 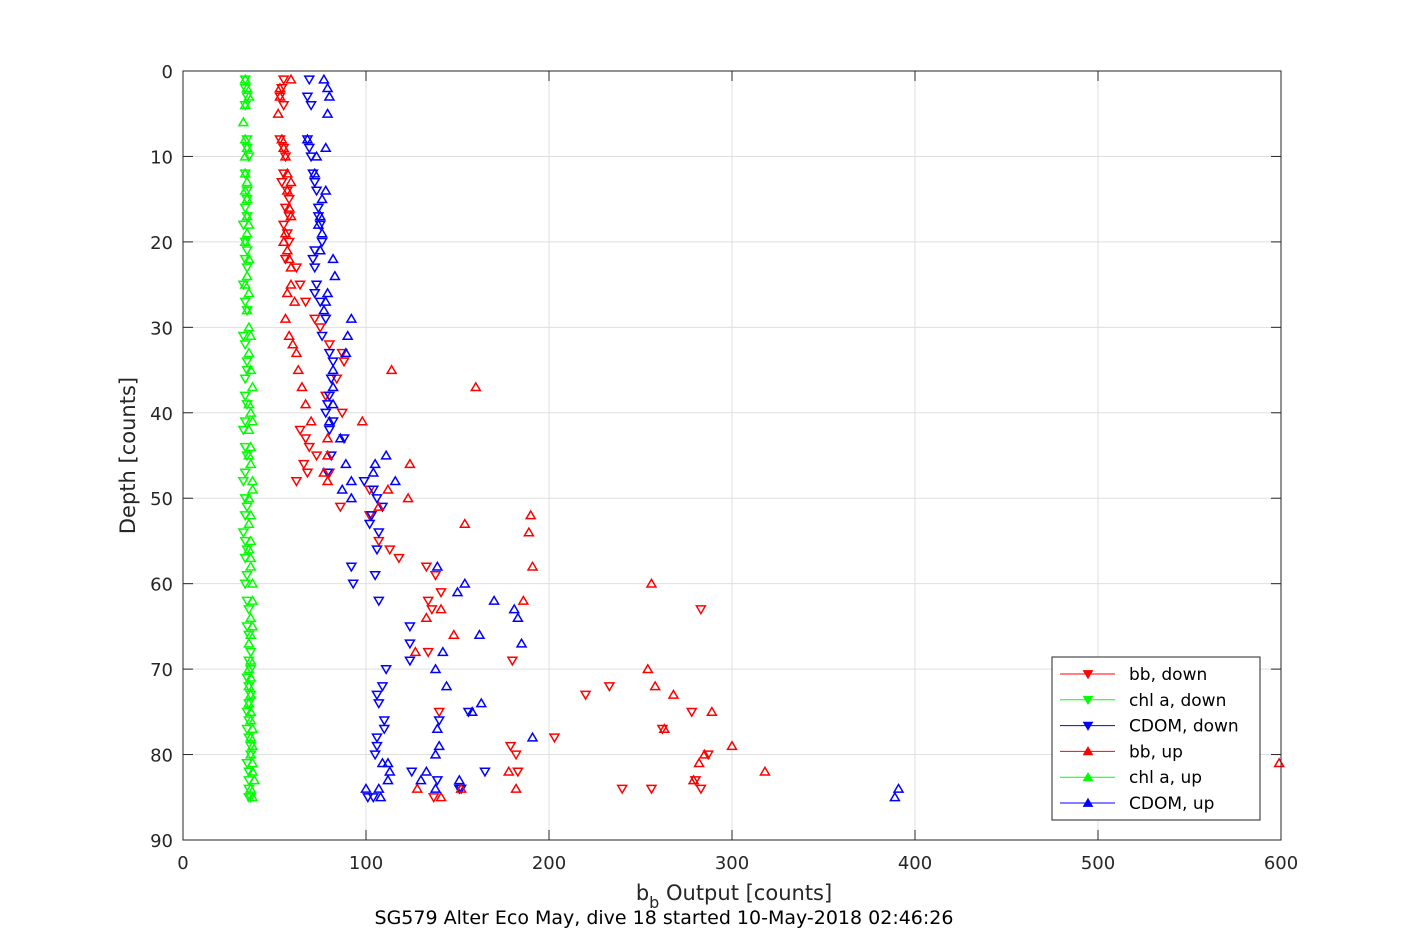 I want to click on legend-label: chl a, up, so click(x=1165, y=778).